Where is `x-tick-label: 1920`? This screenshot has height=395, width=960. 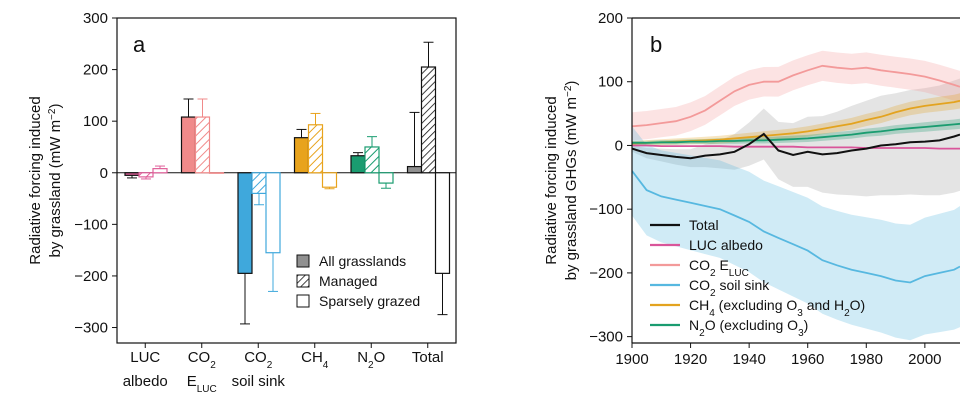
x-tick-label: 1920 is located at coordinates (690, 359).